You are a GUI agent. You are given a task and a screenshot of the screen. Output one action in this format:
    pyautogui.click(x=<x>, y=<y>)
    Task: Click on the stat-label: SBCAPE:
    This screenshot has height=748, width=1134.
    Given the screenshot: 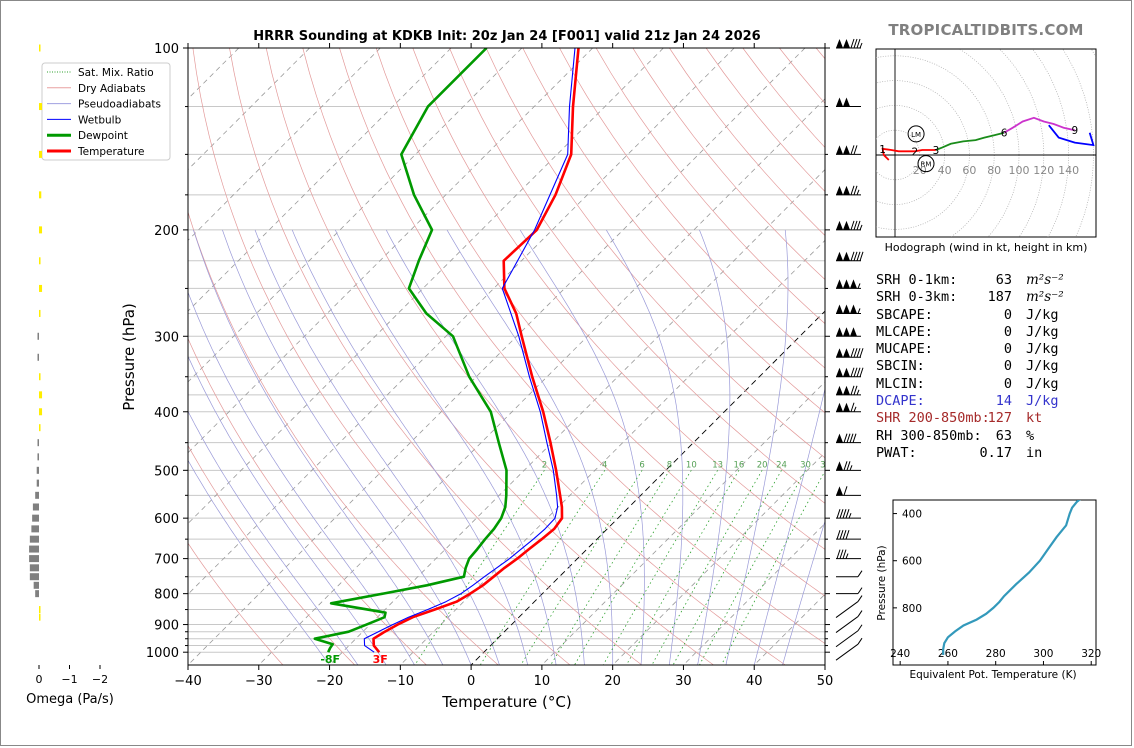 What is the action you would take?
    pyautogui.click(x=904, y=314)
    